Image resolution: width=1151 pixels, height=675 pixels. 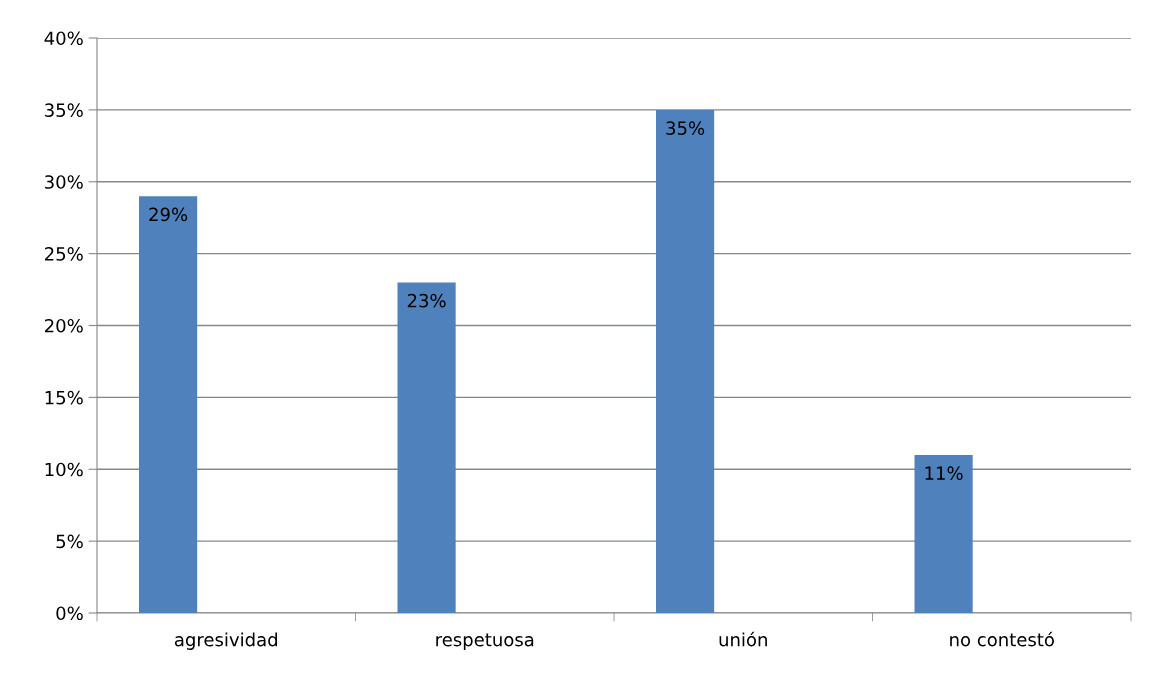 What do you see at coordinates (64, 397) in the screenshot?
I see `y-tick-label: 15%` at bounding box center [64, 397].